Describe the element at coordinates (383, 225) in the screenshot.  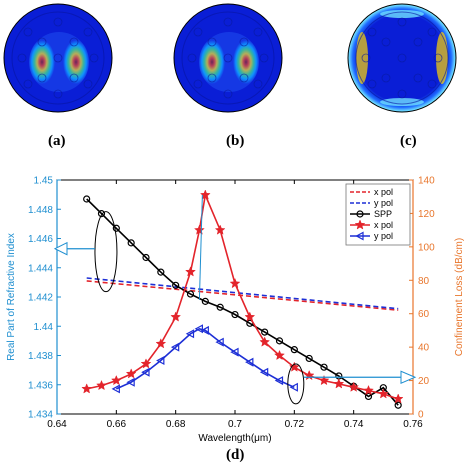
I see `legend-label: x pol` at that location.